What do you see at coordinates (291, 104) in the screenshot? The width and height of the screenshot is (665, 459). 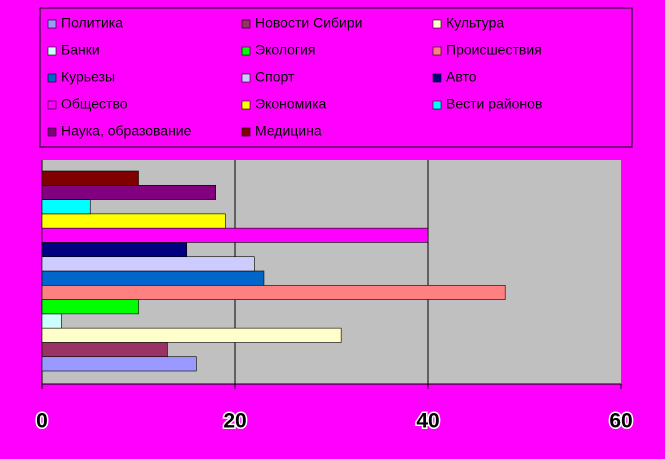 I see `legend-label: Экономика` at bounding box center [291, 104].